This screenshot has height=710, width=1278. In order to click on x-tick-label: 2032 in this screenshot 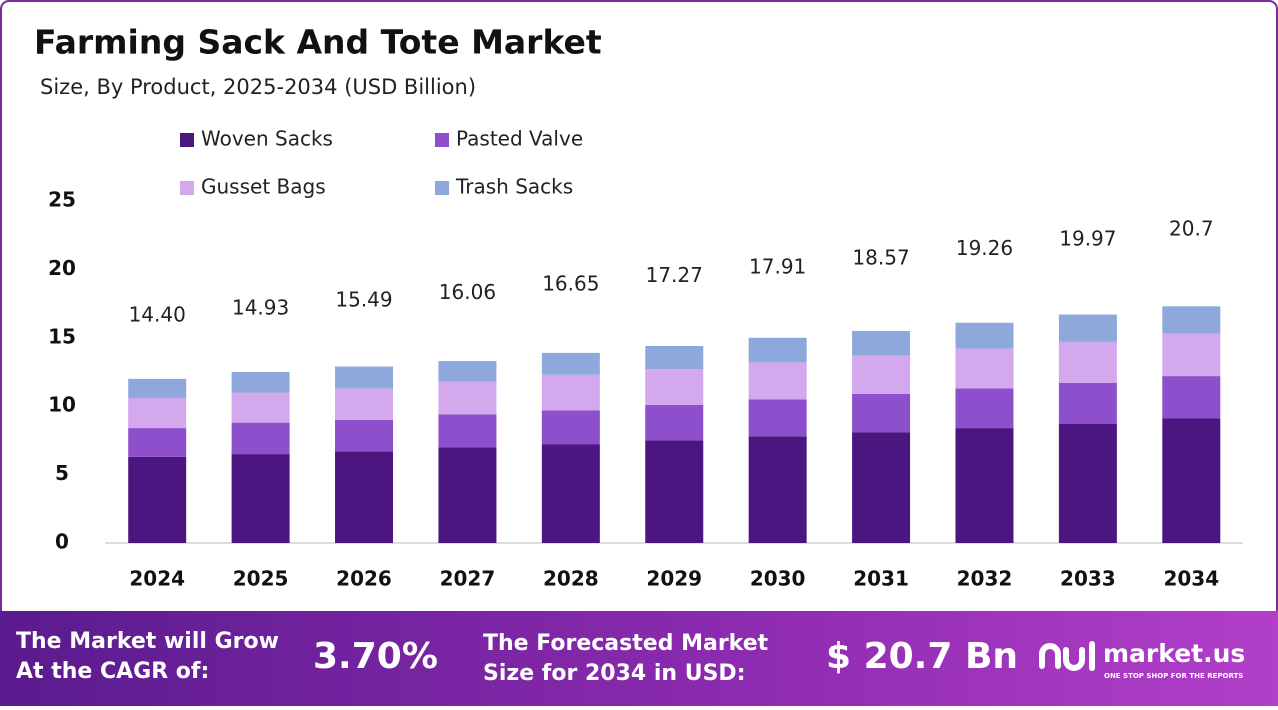, I will do `click(985, 579)`.